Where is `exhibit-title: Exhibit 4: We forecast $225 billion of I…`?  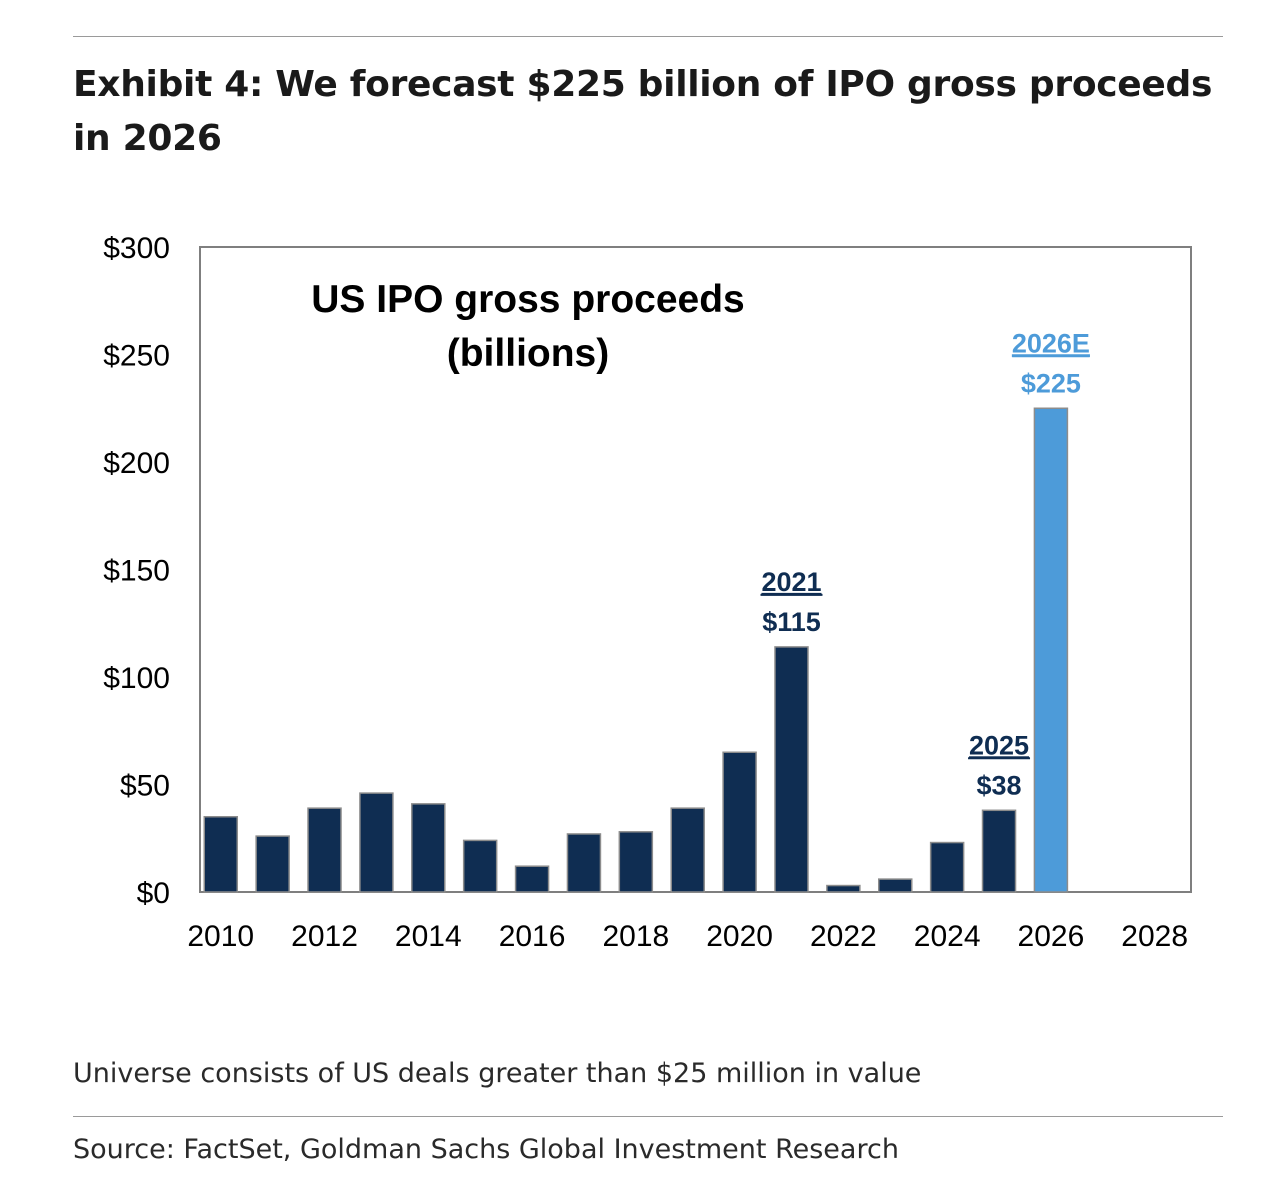
exhibit-title: Exhibit 4: We forecast $225 billion of I… is located at coordinates (643, 111).